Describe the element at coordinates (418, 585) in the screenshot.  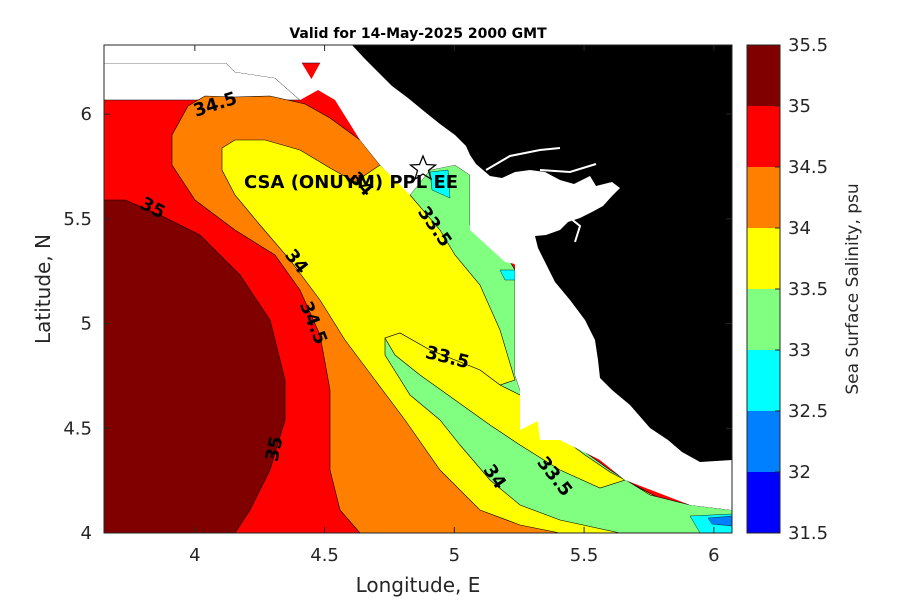
I see `x-axis-label: Longitude, E` at that location.